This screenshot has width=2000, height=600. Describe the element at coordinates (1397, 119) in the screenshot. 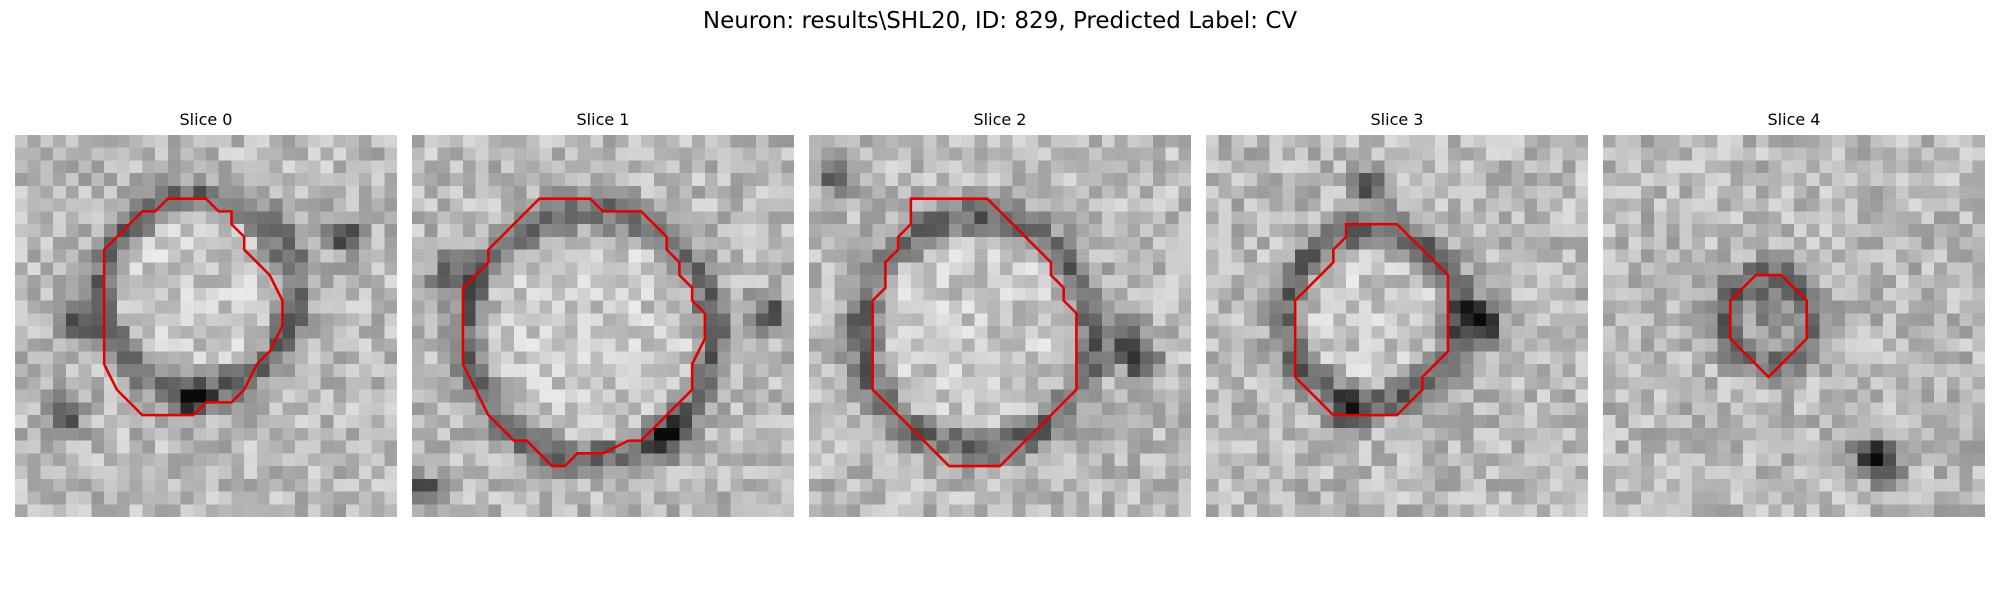

I see `slice-title-3: Slice 3` at that location.